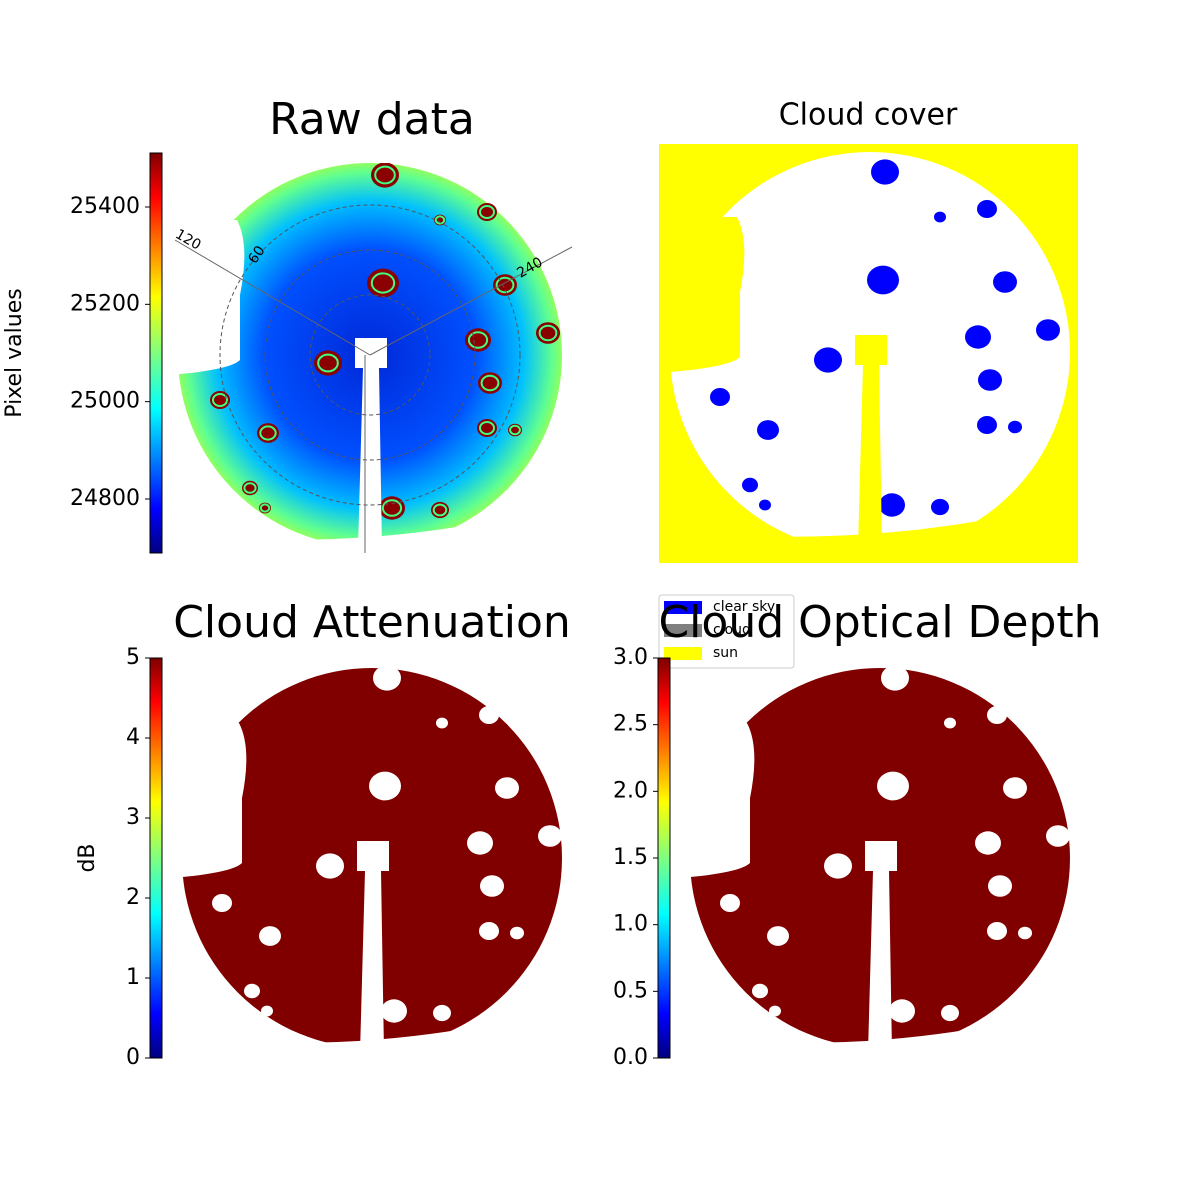  Describe the element at coordinates (630, 724) in the screenshot. I see `colorbar-tick-label: 2.5` at that location.